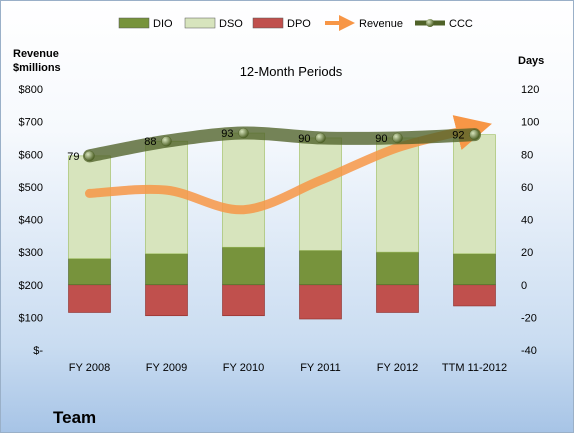 The width and height of the screenshot is (574, 433). What do you see at coordinates (291, 71) in the screenshot?
I see `chart-title: 12-Month Periods` at bounding box center [291, 71].